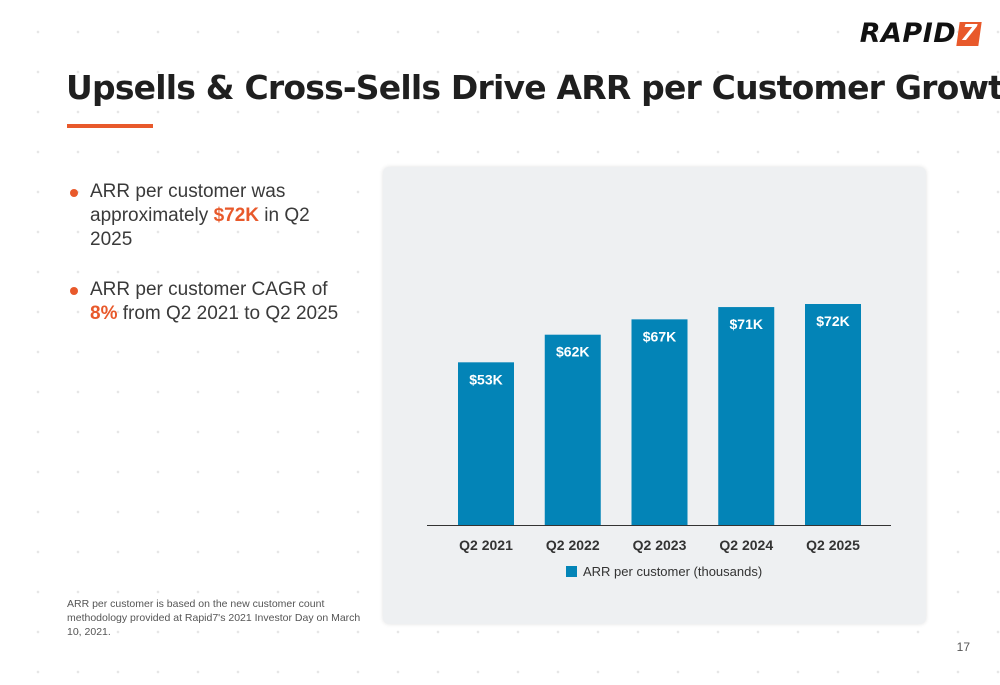 The image size is (1000, 685). Describe the element at coordinates (572, 352) in the screenshot. I see `bar-data-label: $62K` at that location.